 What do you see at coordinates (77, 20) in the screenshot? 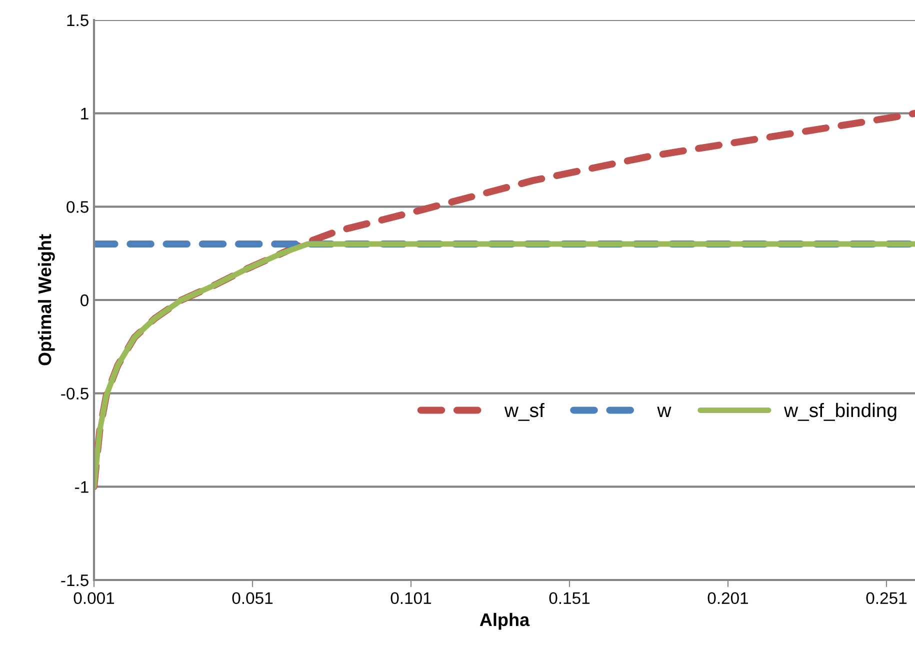
I see `y-tick-label: 1.5` at bounding box center [77, 20].